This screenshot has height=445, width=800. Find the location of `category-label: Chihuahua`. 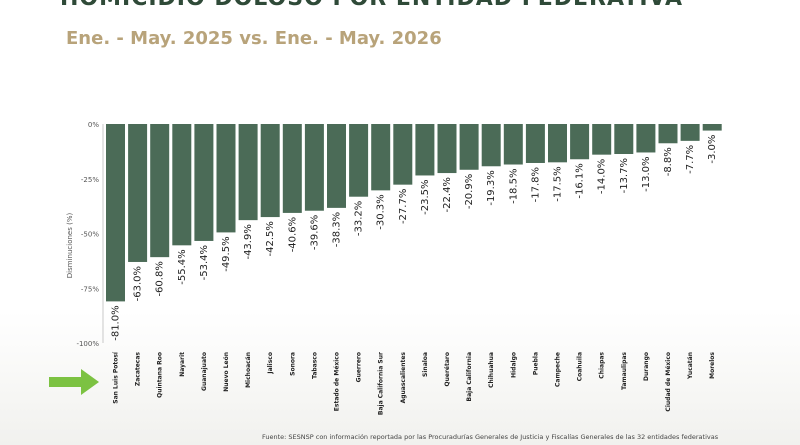

category-label: Chihuahua is located at coordinates (491, 370).